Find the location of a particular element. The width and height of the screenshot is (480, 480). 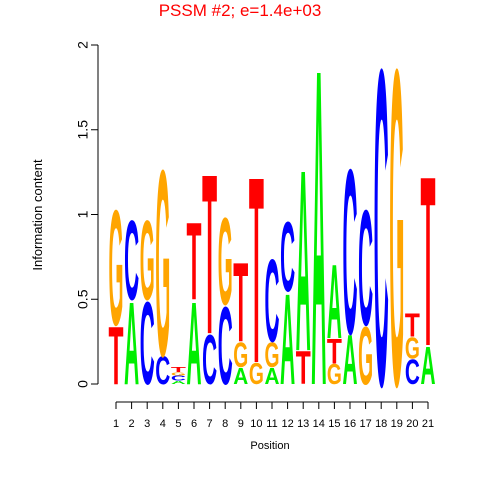

x-tick-label: 8 is located at coordinates (225, 424).